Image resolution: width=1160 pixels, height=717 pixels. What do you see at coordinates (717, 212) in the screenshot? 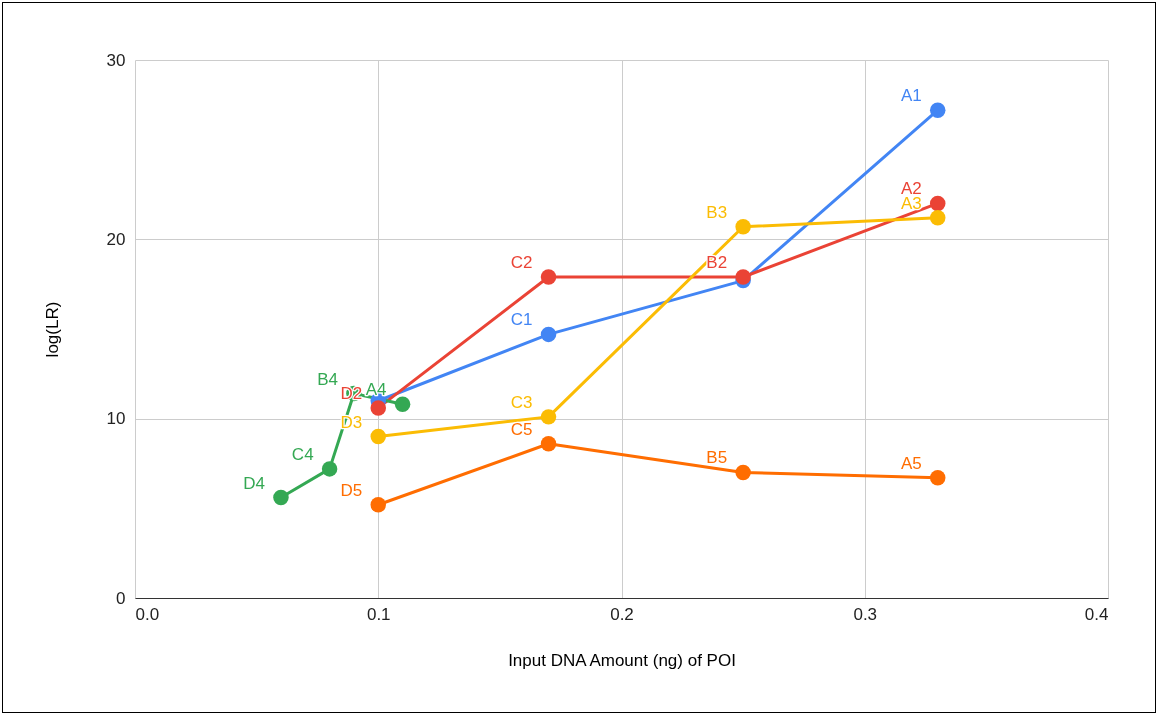
I see `annotation: B3` at bounding box center [717, 212].